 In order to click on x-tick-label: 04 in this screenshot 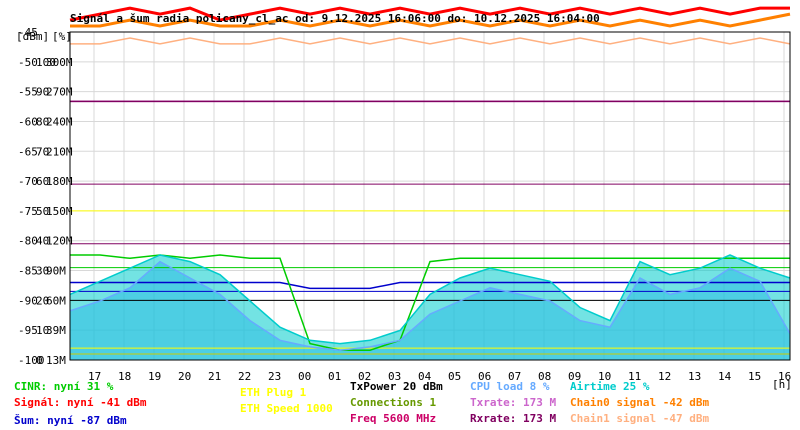, I will do `click(425, 376)`.